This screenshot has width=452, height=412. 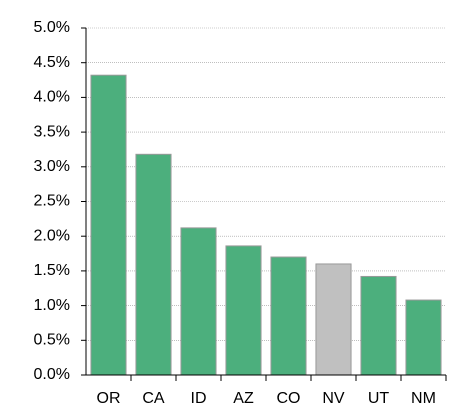 What do you see at coordinates (153, 398) in the screenshot?
I see `x-tick-label: CA` at bounding box center [153, 398].